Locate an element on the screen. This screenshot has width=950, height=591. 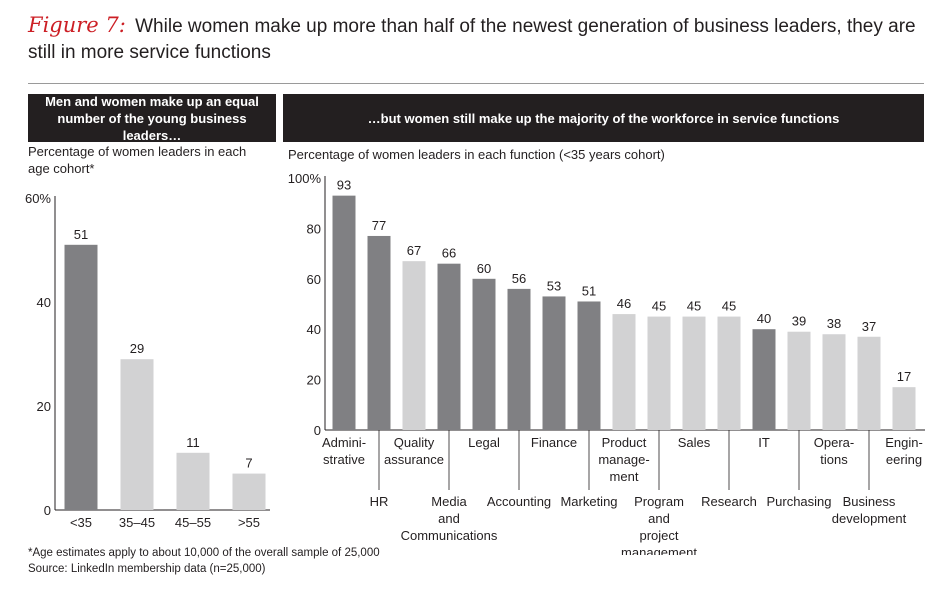
data-label: 77 is located at coordinates (379, 225).